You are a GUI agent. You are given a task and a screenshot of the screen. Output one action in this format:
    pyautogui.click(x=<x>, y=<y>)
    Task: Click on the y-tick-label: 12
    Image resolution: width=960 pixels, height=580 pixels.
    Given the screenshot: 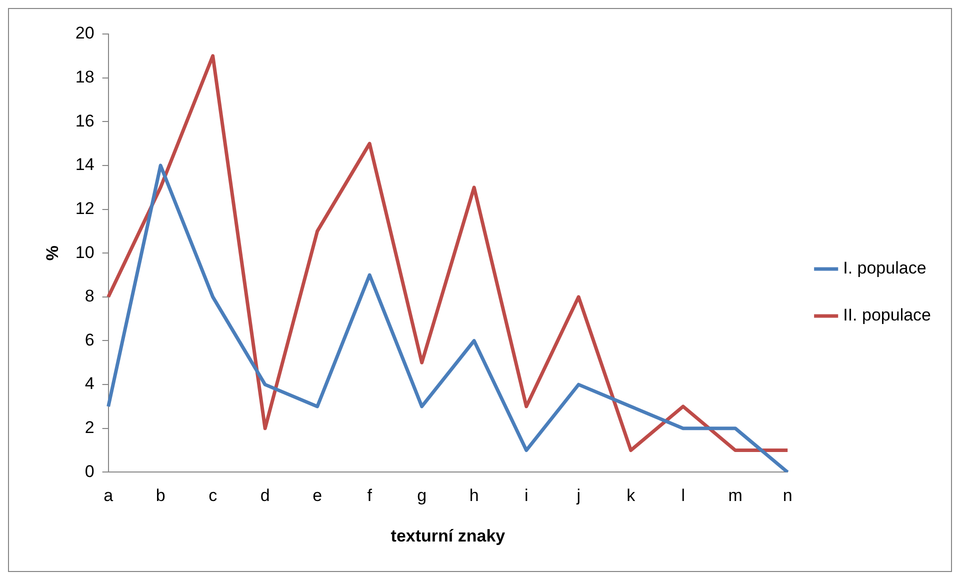 What is the action you would take?
    pyautogui.click(x=84, y=208)
    